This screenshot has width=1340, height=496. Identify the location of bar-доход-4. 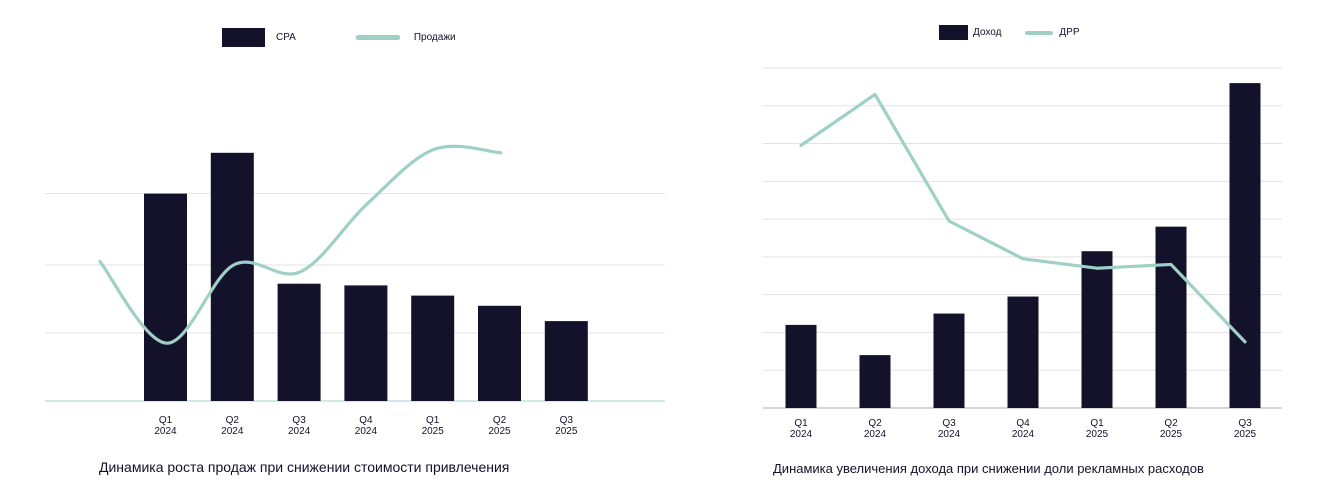
(1097, 329).